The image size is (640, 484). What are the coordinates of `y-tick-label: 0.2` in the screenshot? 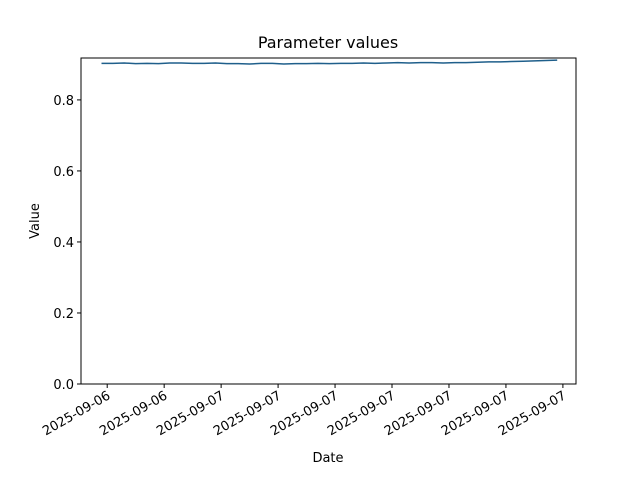 It's located at (63, 314).